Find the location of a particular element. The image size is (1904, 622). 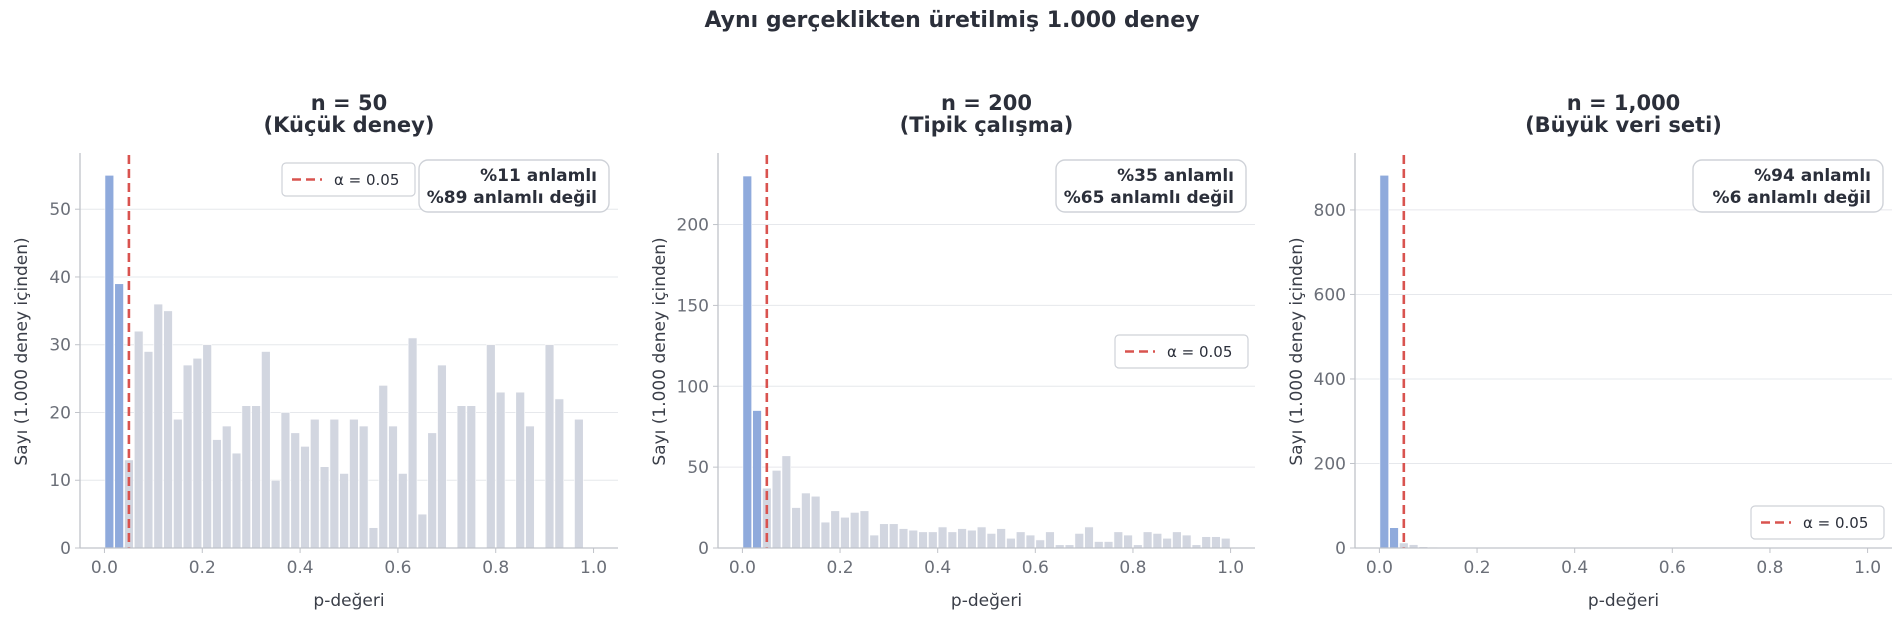

y-tick-label: 30 is located at coordinates (60, 346).